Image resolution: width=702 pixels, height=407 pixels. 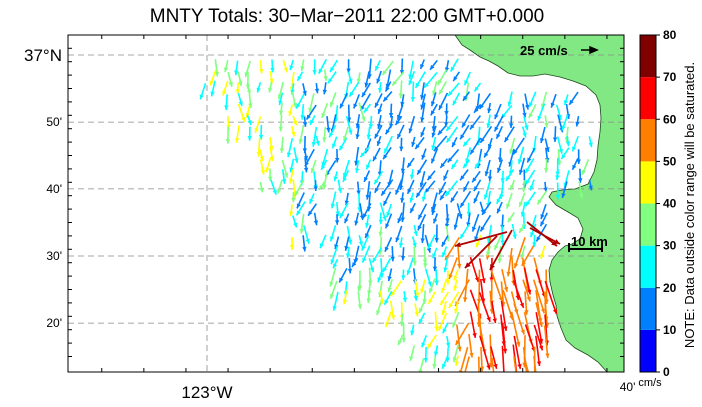 I want to click on colorbar-tick-label: 10, so click(x=670, y=330).